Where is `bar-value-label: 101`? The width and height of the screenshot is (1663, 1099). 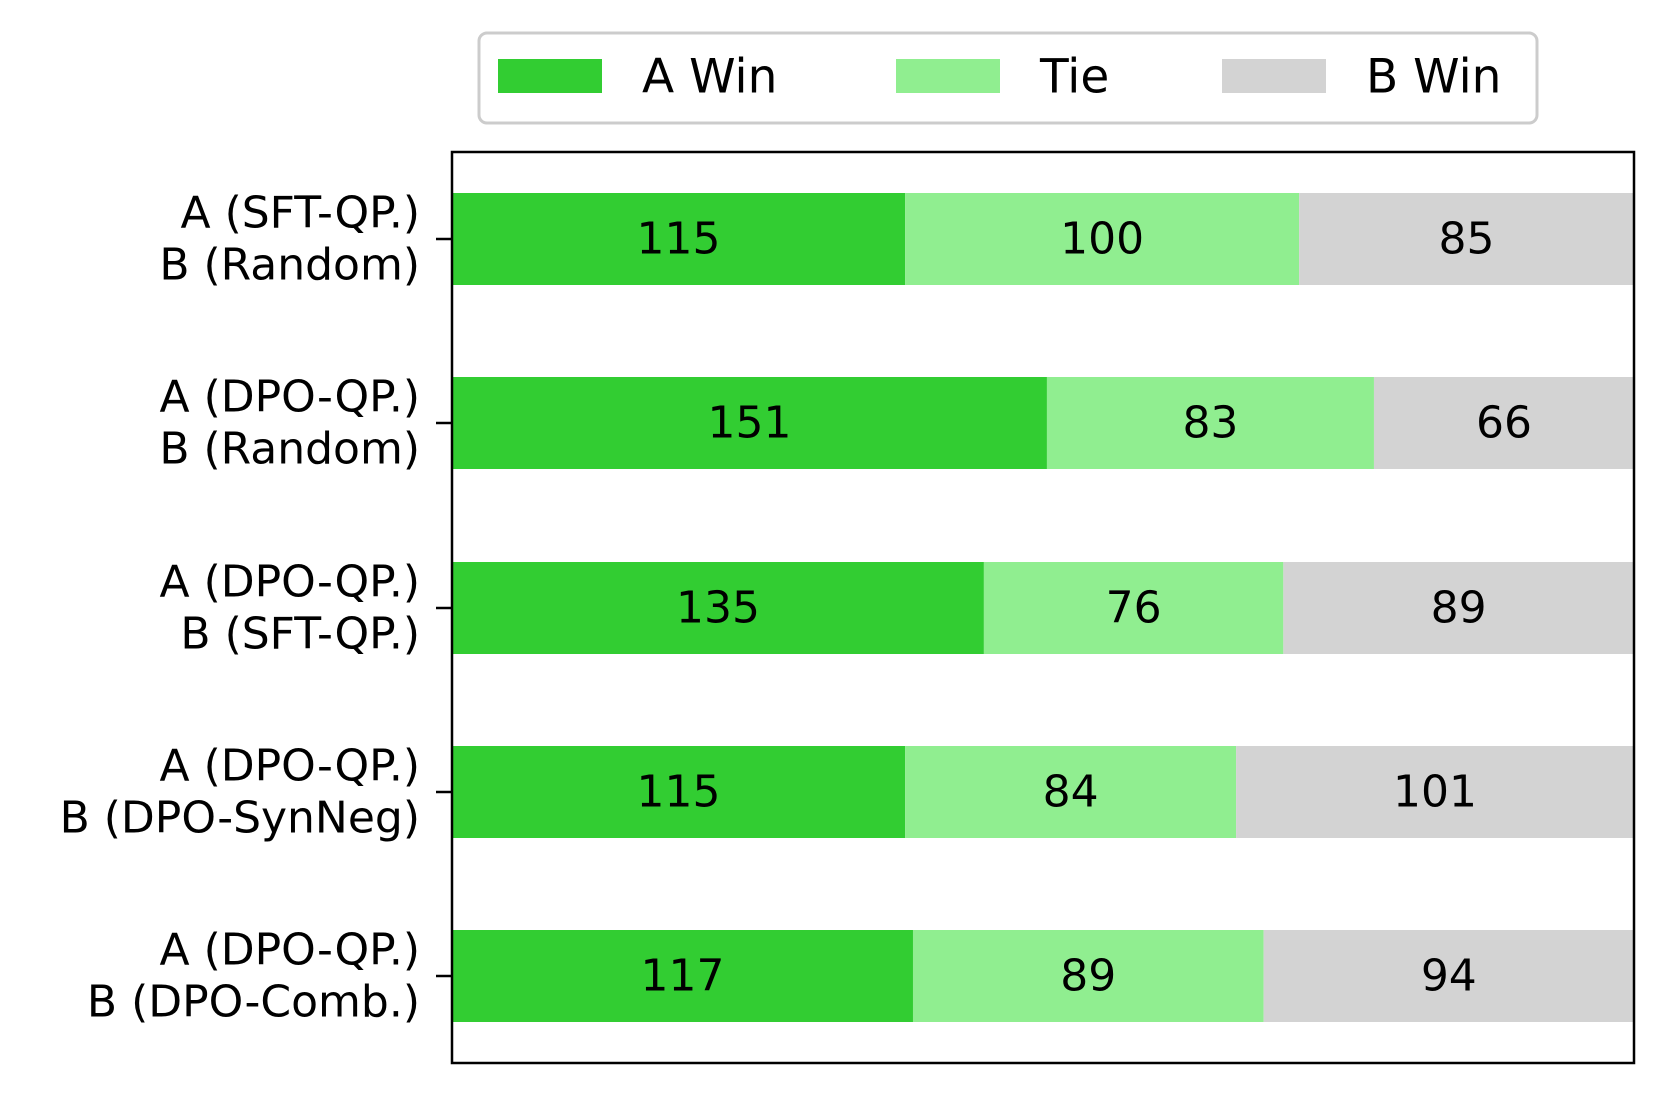
bar-value-label: 101 is located at coordinates (1435, 792).